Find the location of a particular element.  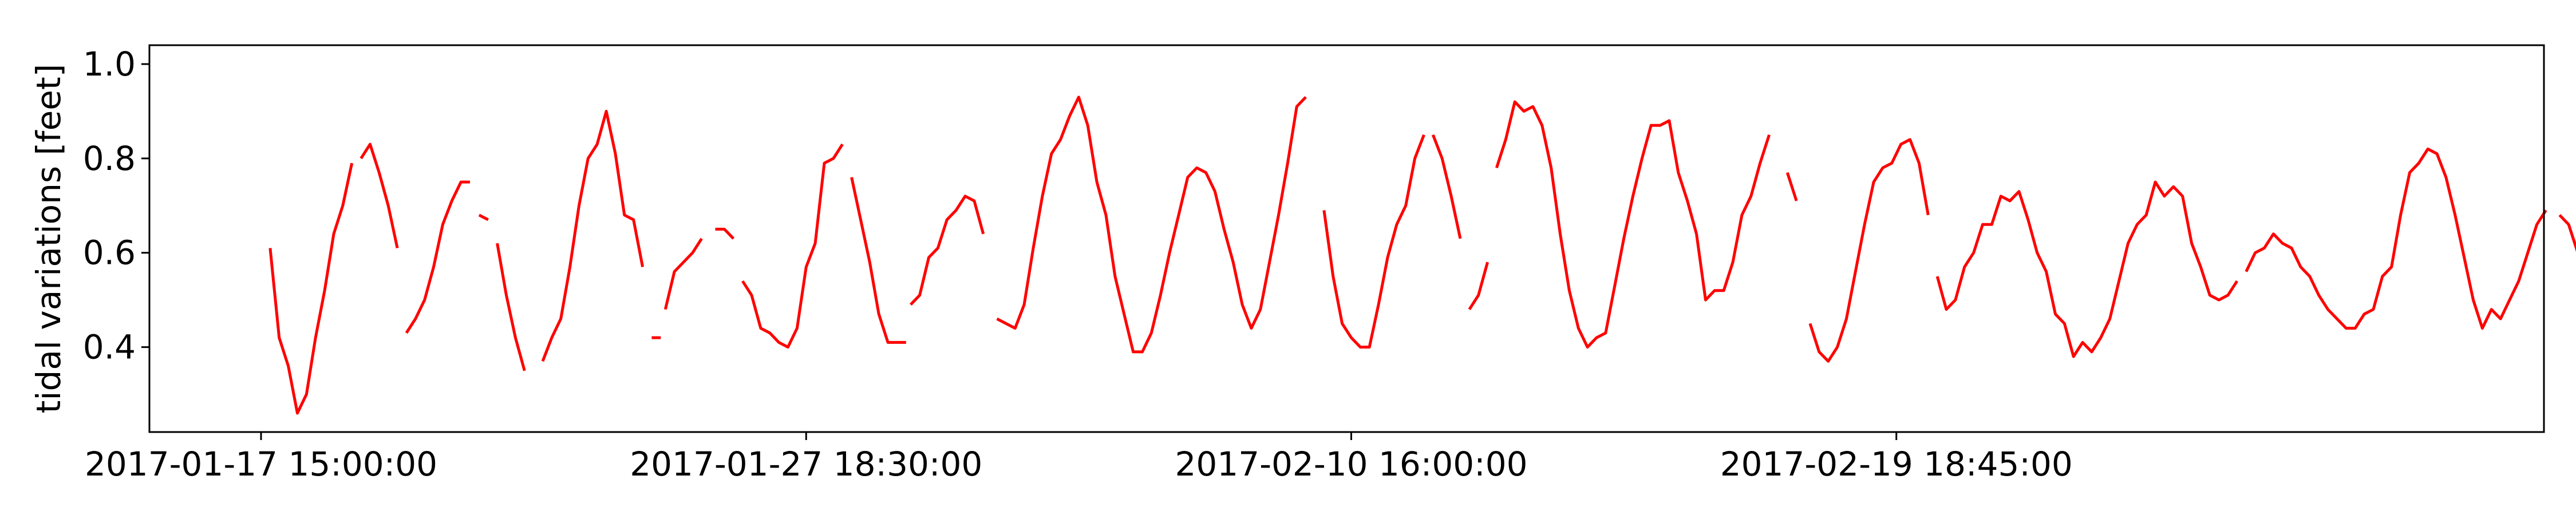

x-tick-label: 2017-01-27 18:30:00 is located at coordinates (806, 464).